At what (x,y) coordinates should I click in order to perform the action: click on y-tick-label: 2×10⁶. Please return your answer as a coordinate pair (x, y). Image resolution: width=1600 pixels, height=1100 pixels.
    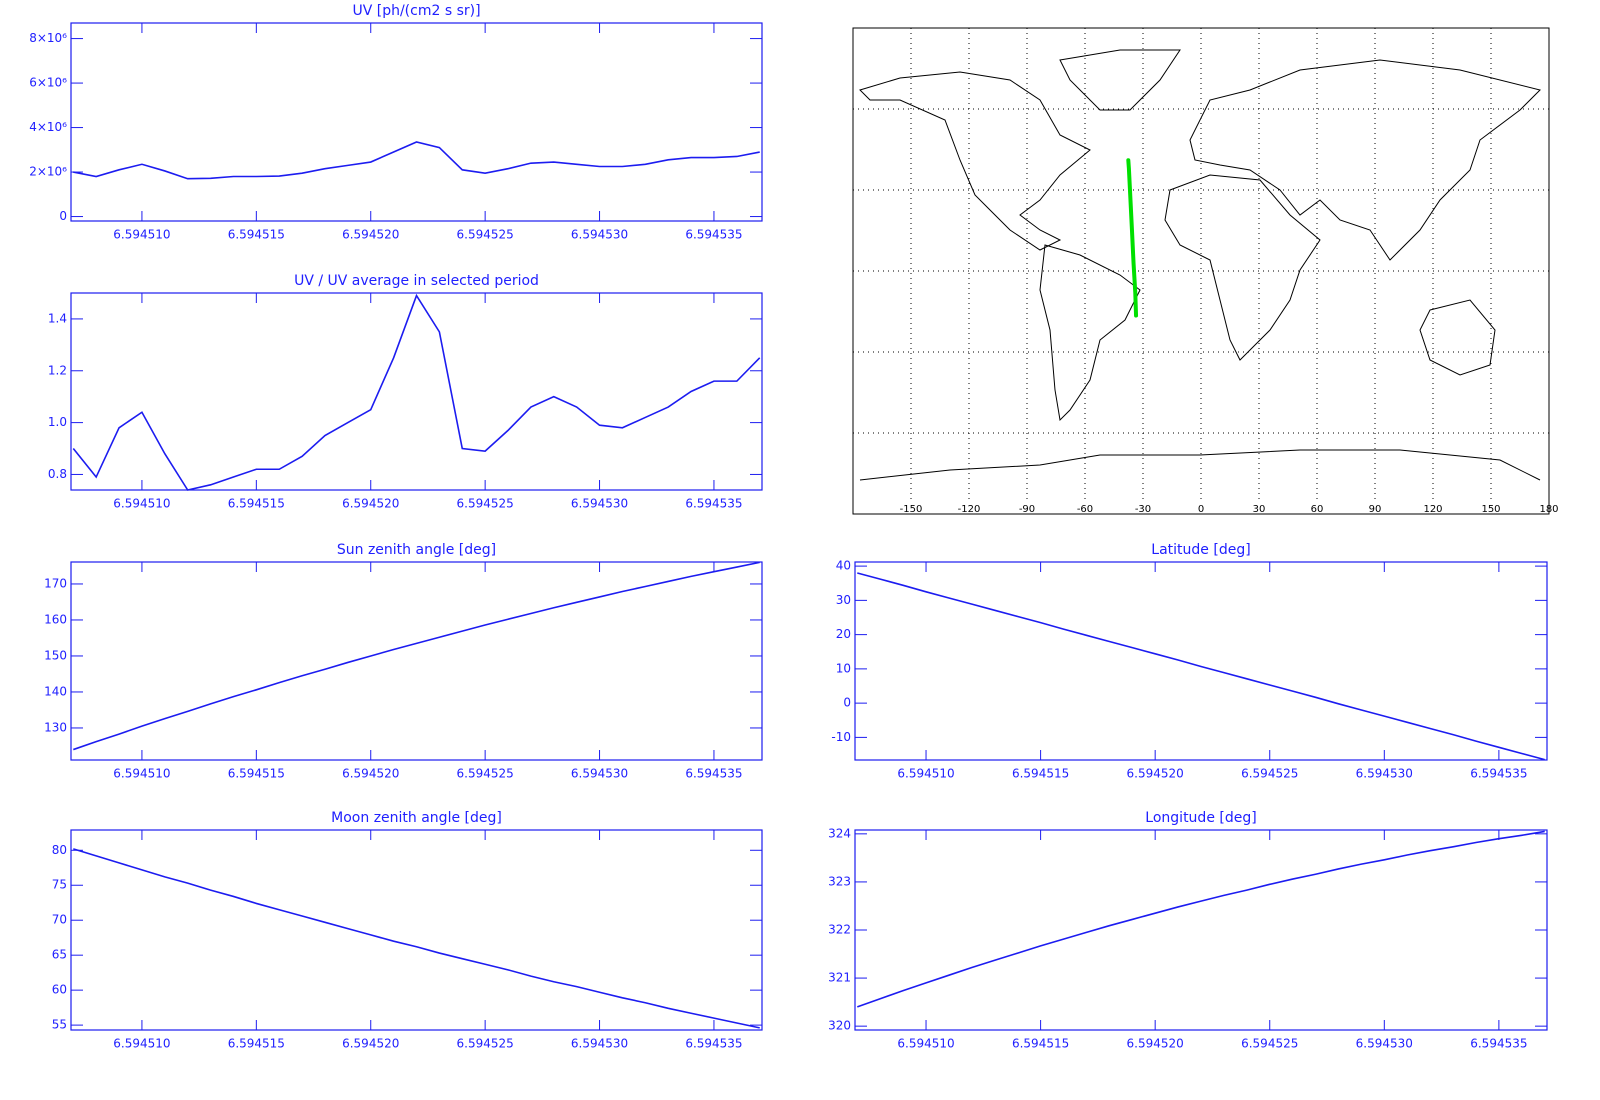
    Looking at the image, I should click on (48, 172).